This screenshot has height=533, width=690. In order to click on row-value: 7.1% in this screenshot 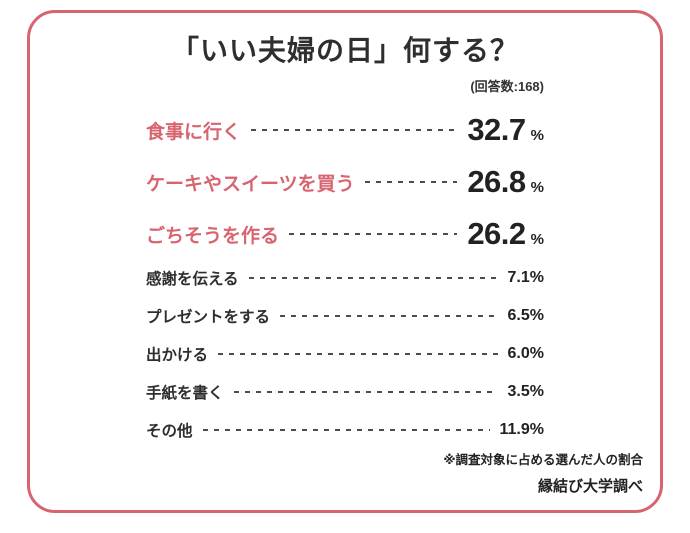, I will do `click(526, 278)`.